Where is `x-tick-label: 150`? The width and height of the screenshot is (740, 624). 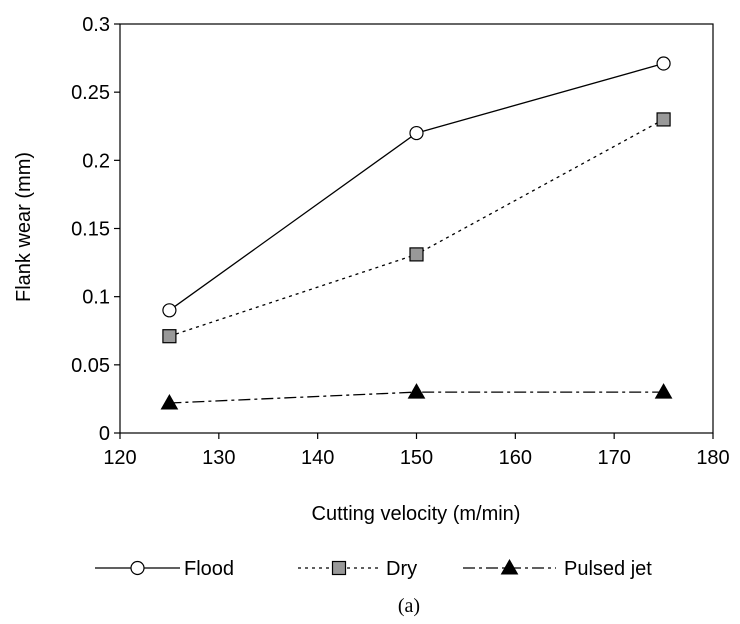 x-tick-label: 150 is located at coordinates (416, 458).